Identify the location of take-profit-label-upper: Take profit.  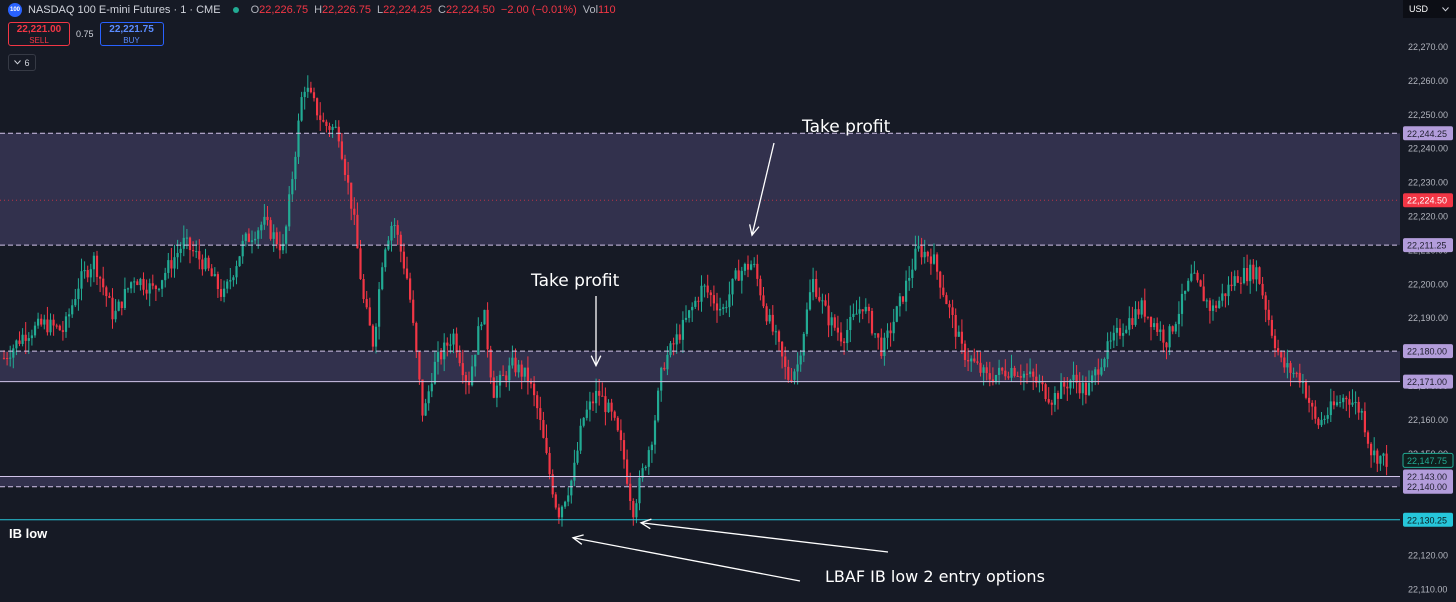
(846, 127).